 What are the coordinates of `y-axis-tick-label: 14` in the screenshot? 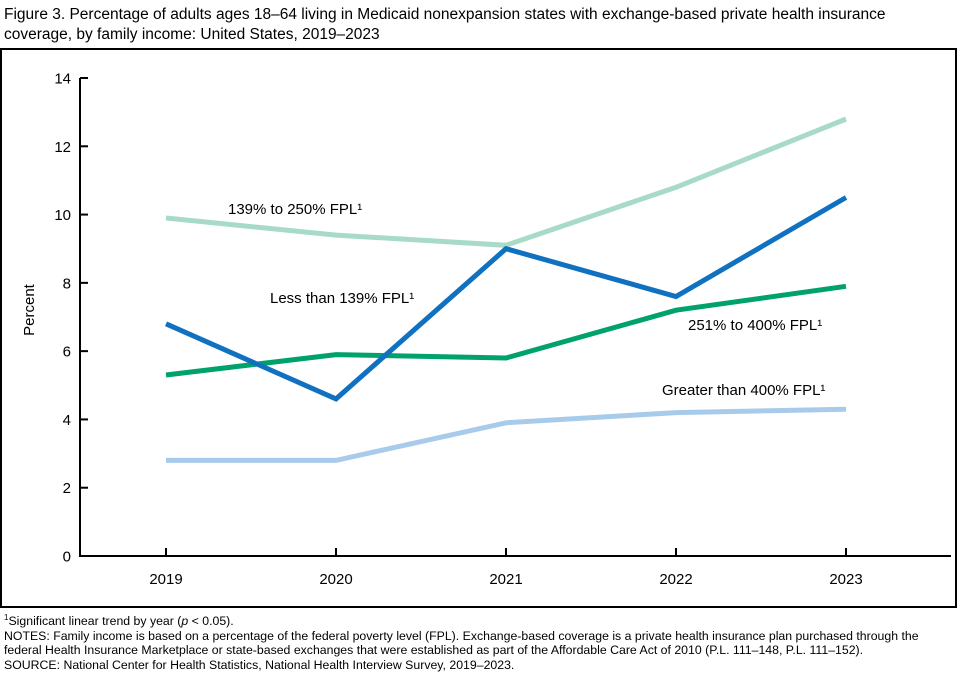 It's located at (62, 79).